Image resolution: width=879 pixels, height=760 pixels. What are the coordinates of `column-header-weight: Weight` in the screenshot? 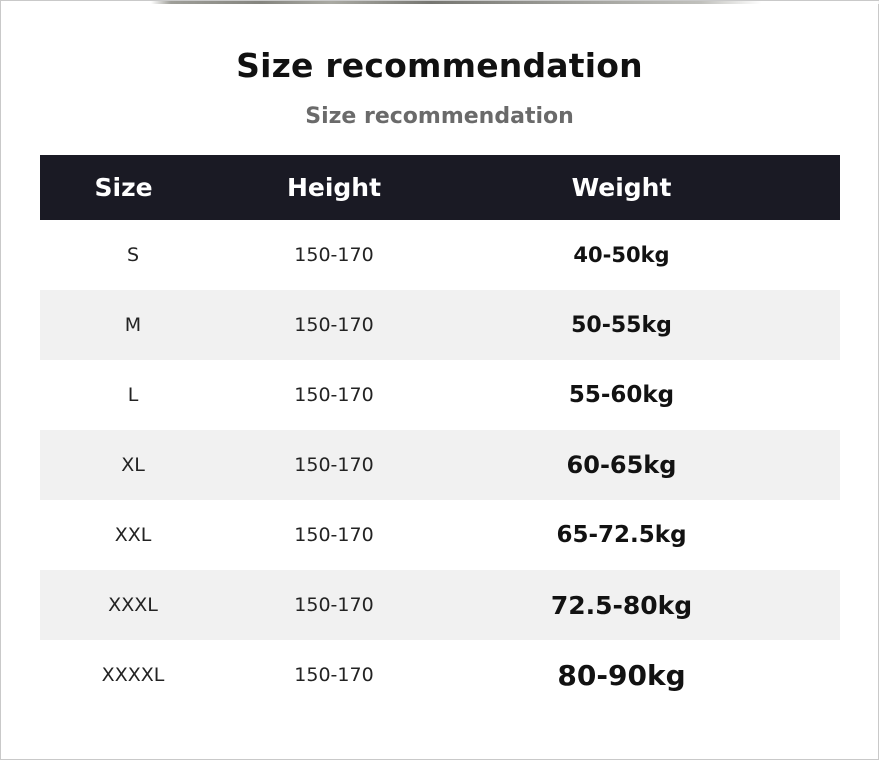 It's located at (621, 187).